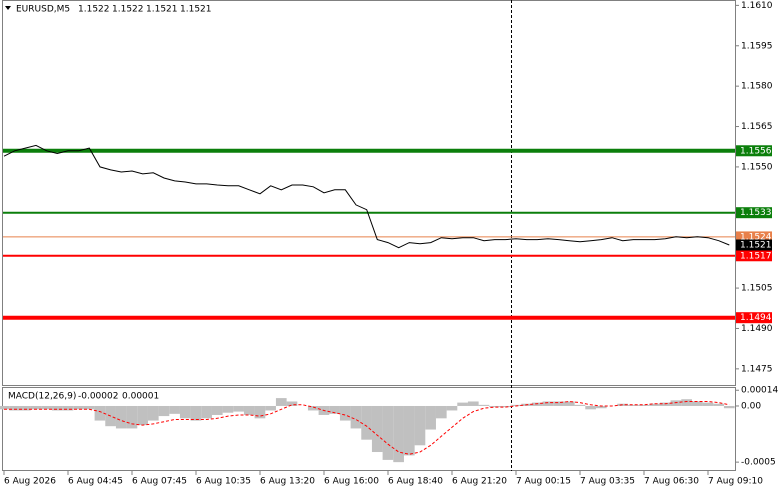 The image size is (781, 489). Describe the element at coordinates (758, 463) in the screenshot. I see `y-tick-label: -0.0005` at that location.